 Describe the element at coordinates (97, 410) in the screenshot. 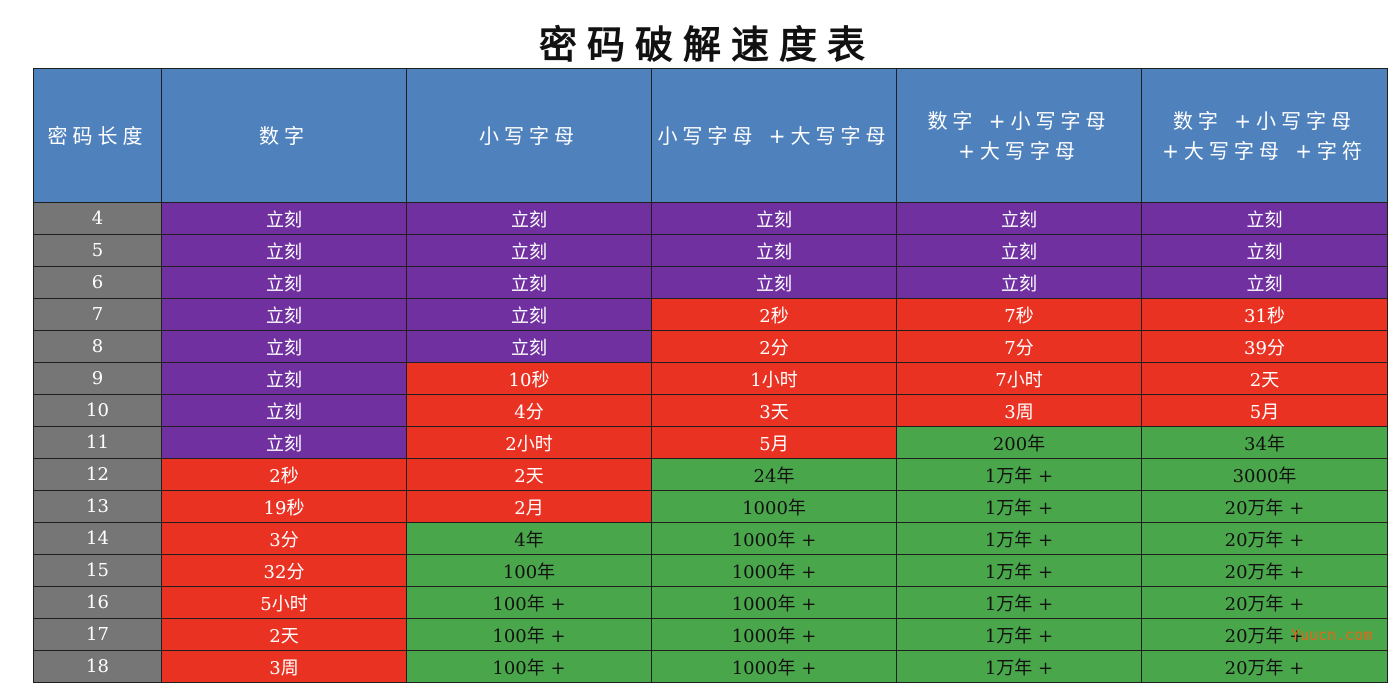

I see `password-length-cell: 10` at that location.